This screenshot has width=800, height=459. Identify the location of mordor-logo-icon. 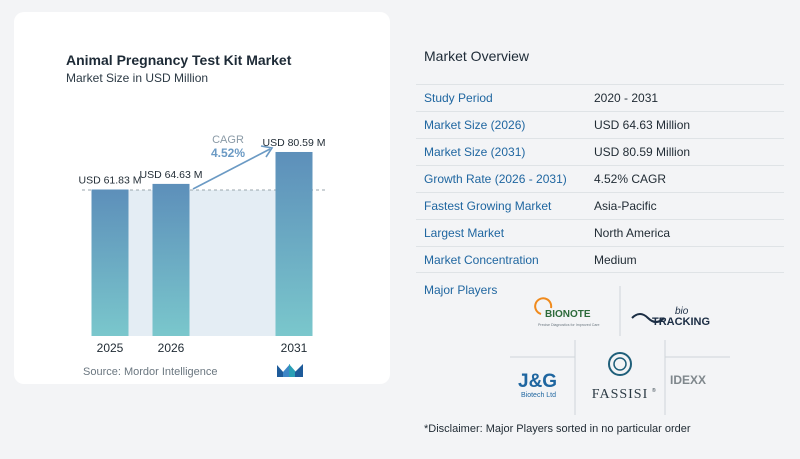
(290, 370).